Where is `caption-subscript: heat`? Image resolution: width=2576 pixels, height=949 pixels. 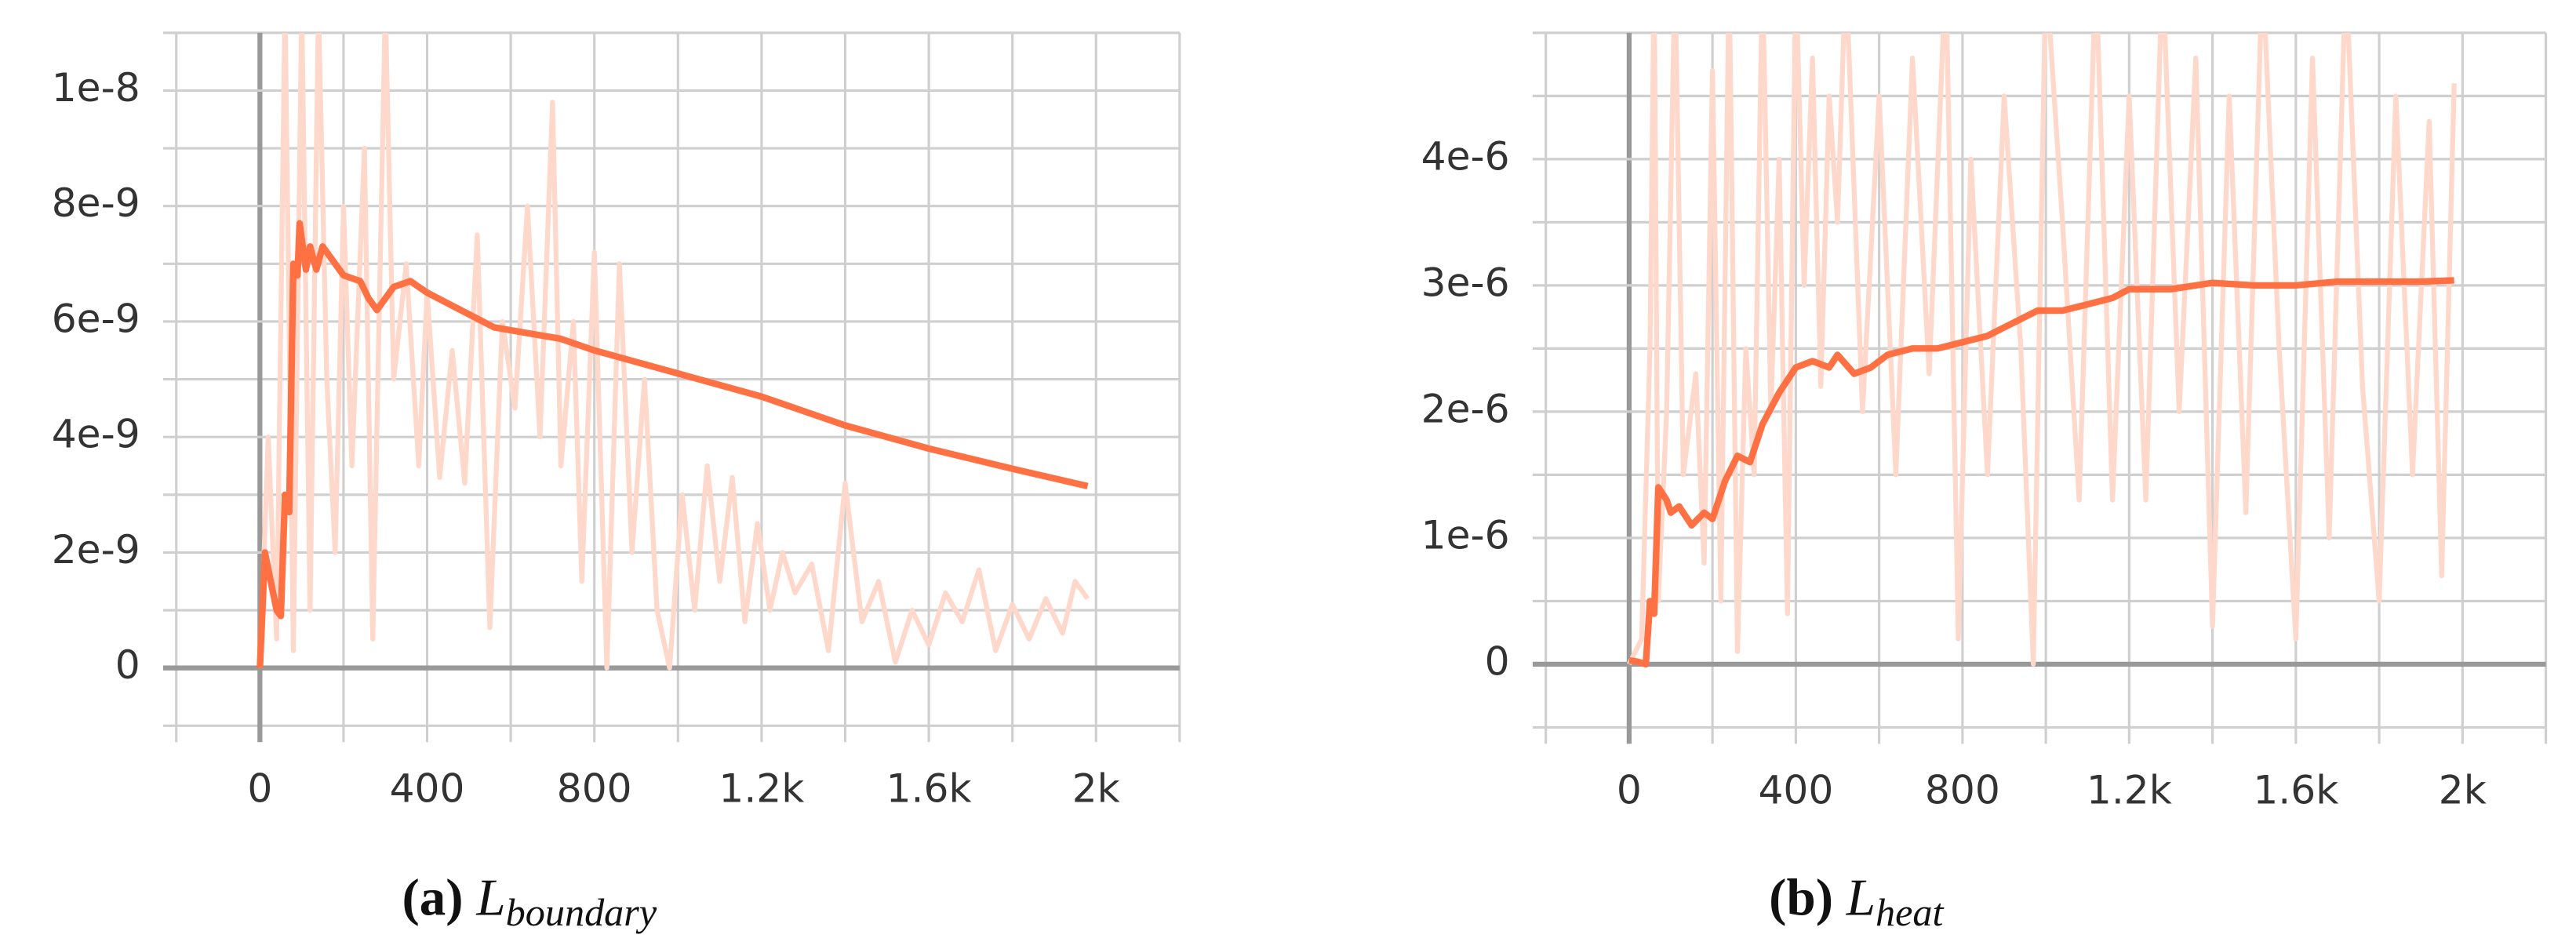
caption-subscript: heat is located at coordinates (1910, 912).